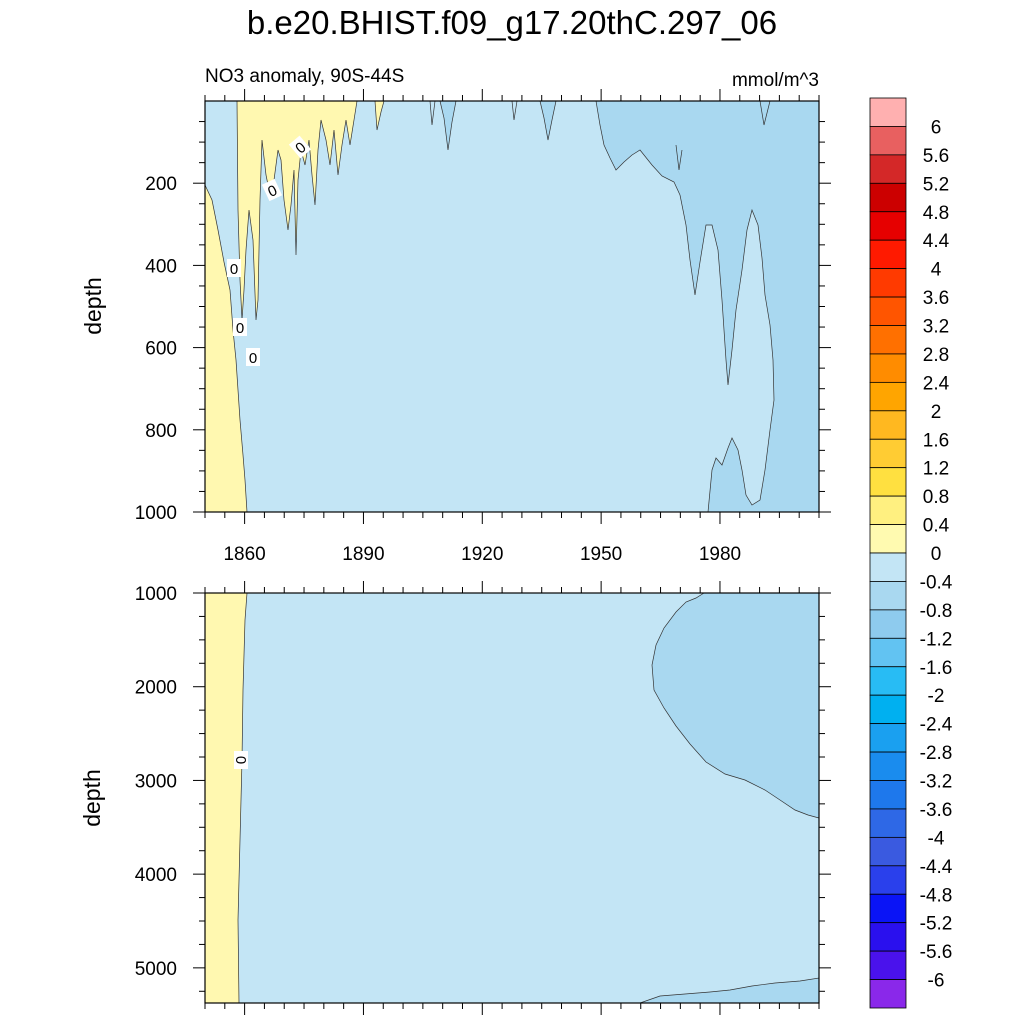  What do you see at coordinates (156, 781) in the screenshot?
I see `y-tick-label: 3000` at bounding box center [156, 781].